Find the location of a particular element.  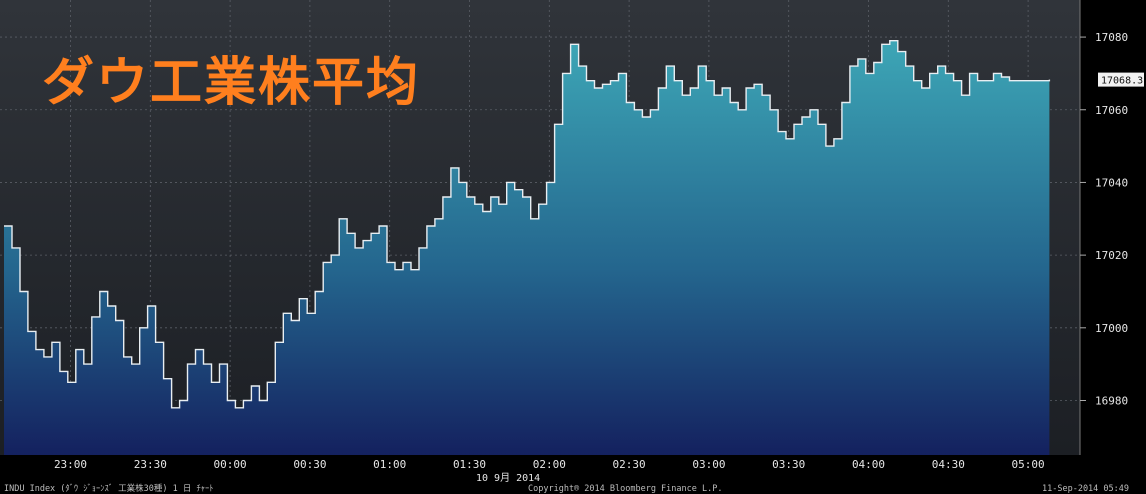

x-tick-label: 23:00 is located at coordinates (70, 464).